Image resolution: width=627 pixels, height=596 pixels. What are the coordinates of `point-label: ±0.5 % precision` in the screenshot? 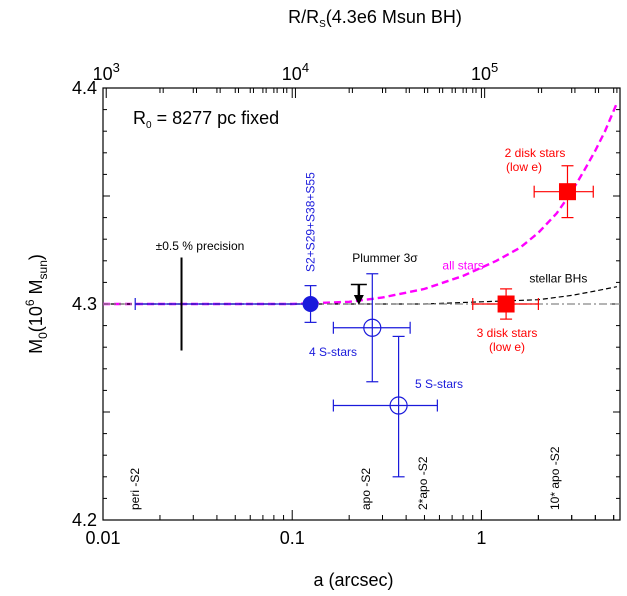 It's located at (200, 246).